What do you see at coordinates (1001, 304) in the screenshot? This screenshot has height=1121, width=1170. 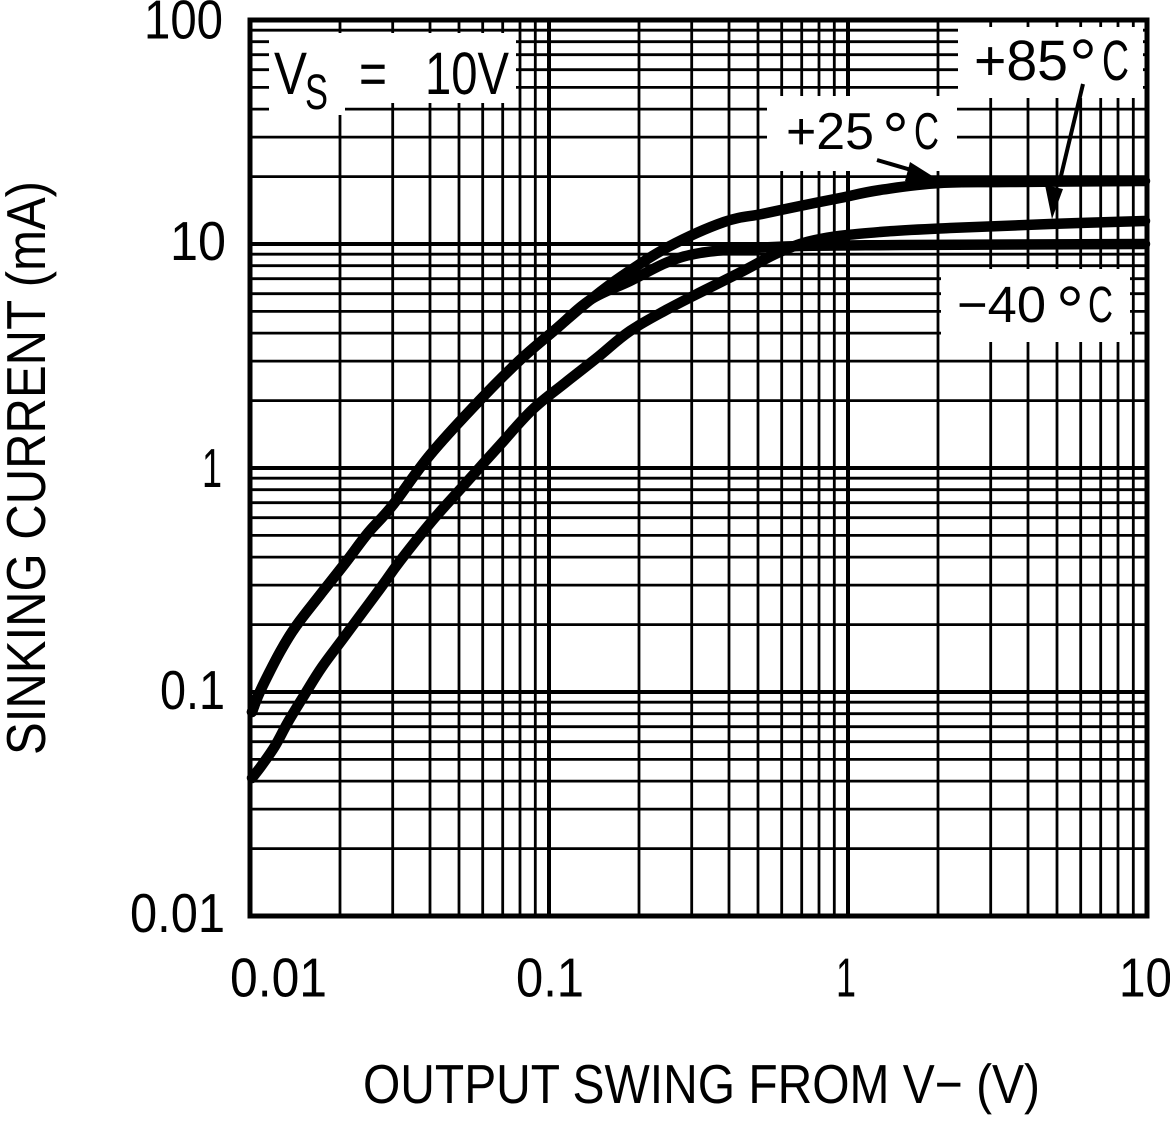 I see `svg-text: −40` at bounding box center [1001, 304].